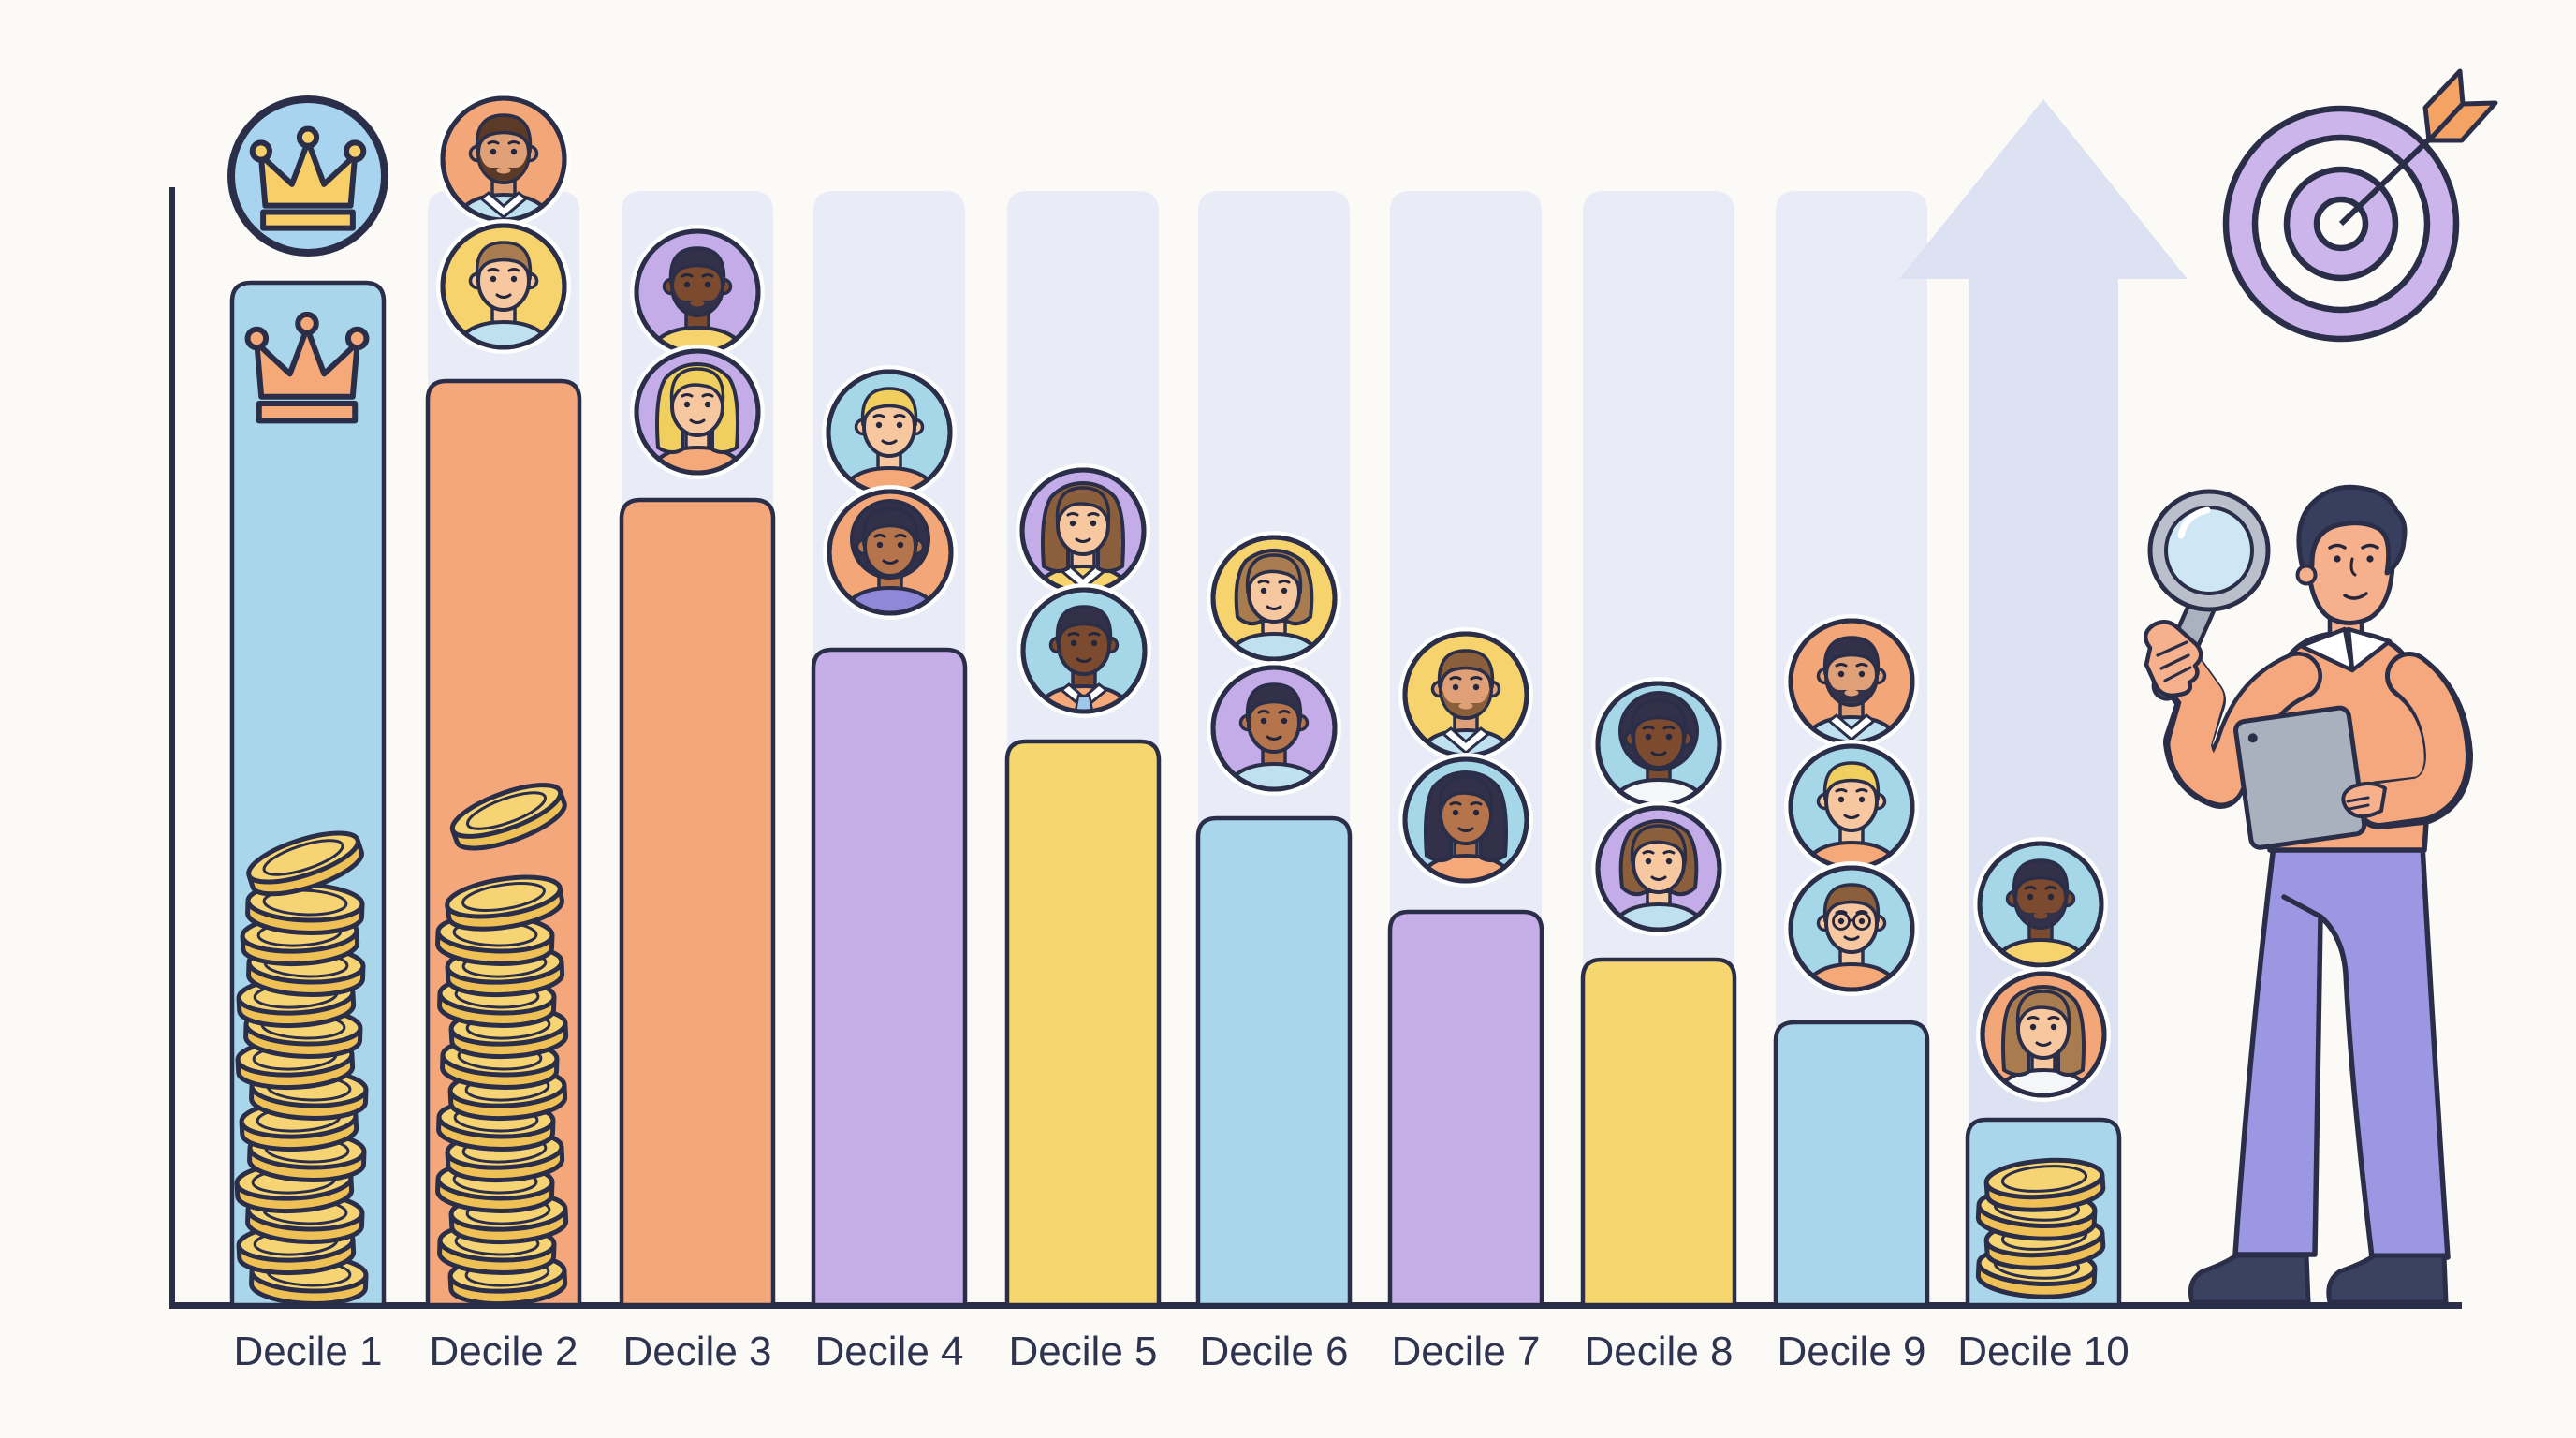 The image size is (2576, 1438). What do you see at coordinates (1274, 1351) in the screenshot?
I see `svg-text: Decile 6` at bounding box center [1274, 1351].